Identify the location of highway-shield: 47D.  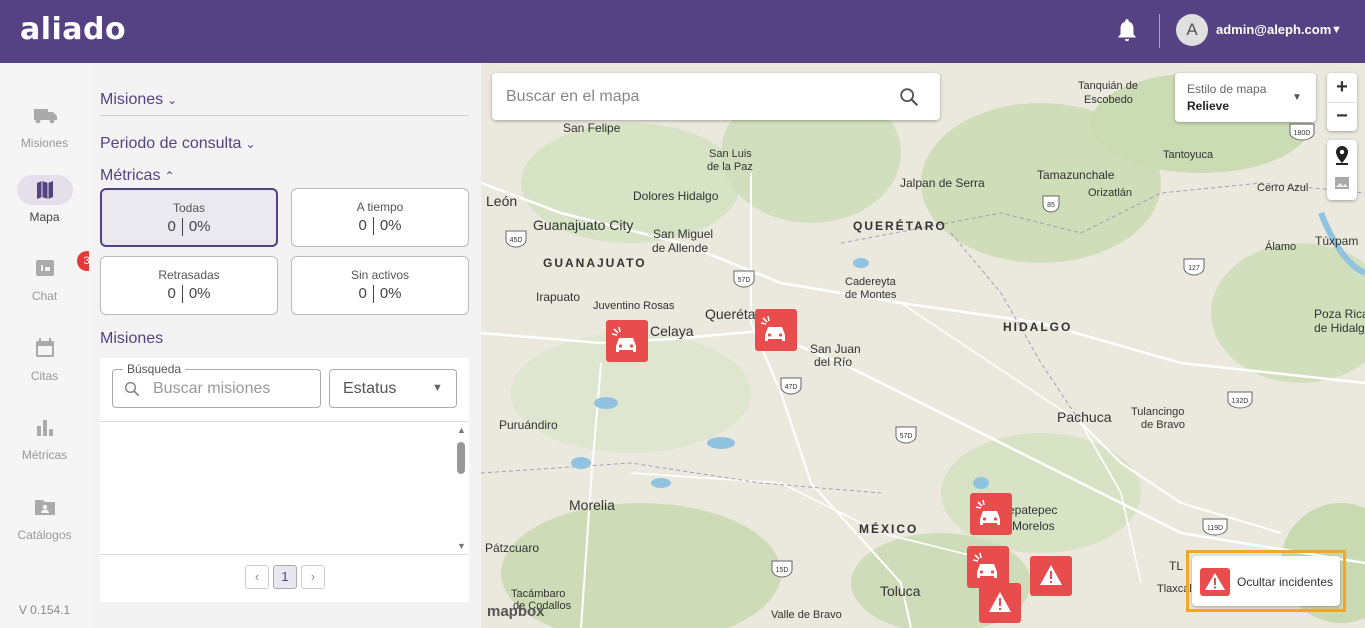
(791, 386).